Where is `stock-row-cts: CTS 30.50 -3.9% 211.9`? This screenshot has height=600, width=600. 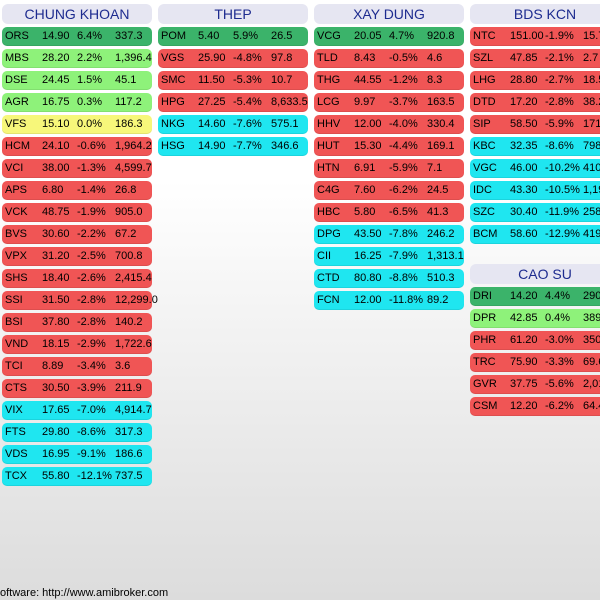
stock-row-cts: CTS 30.50 -3.9% 211.9 is located at coordinates (77, 388).